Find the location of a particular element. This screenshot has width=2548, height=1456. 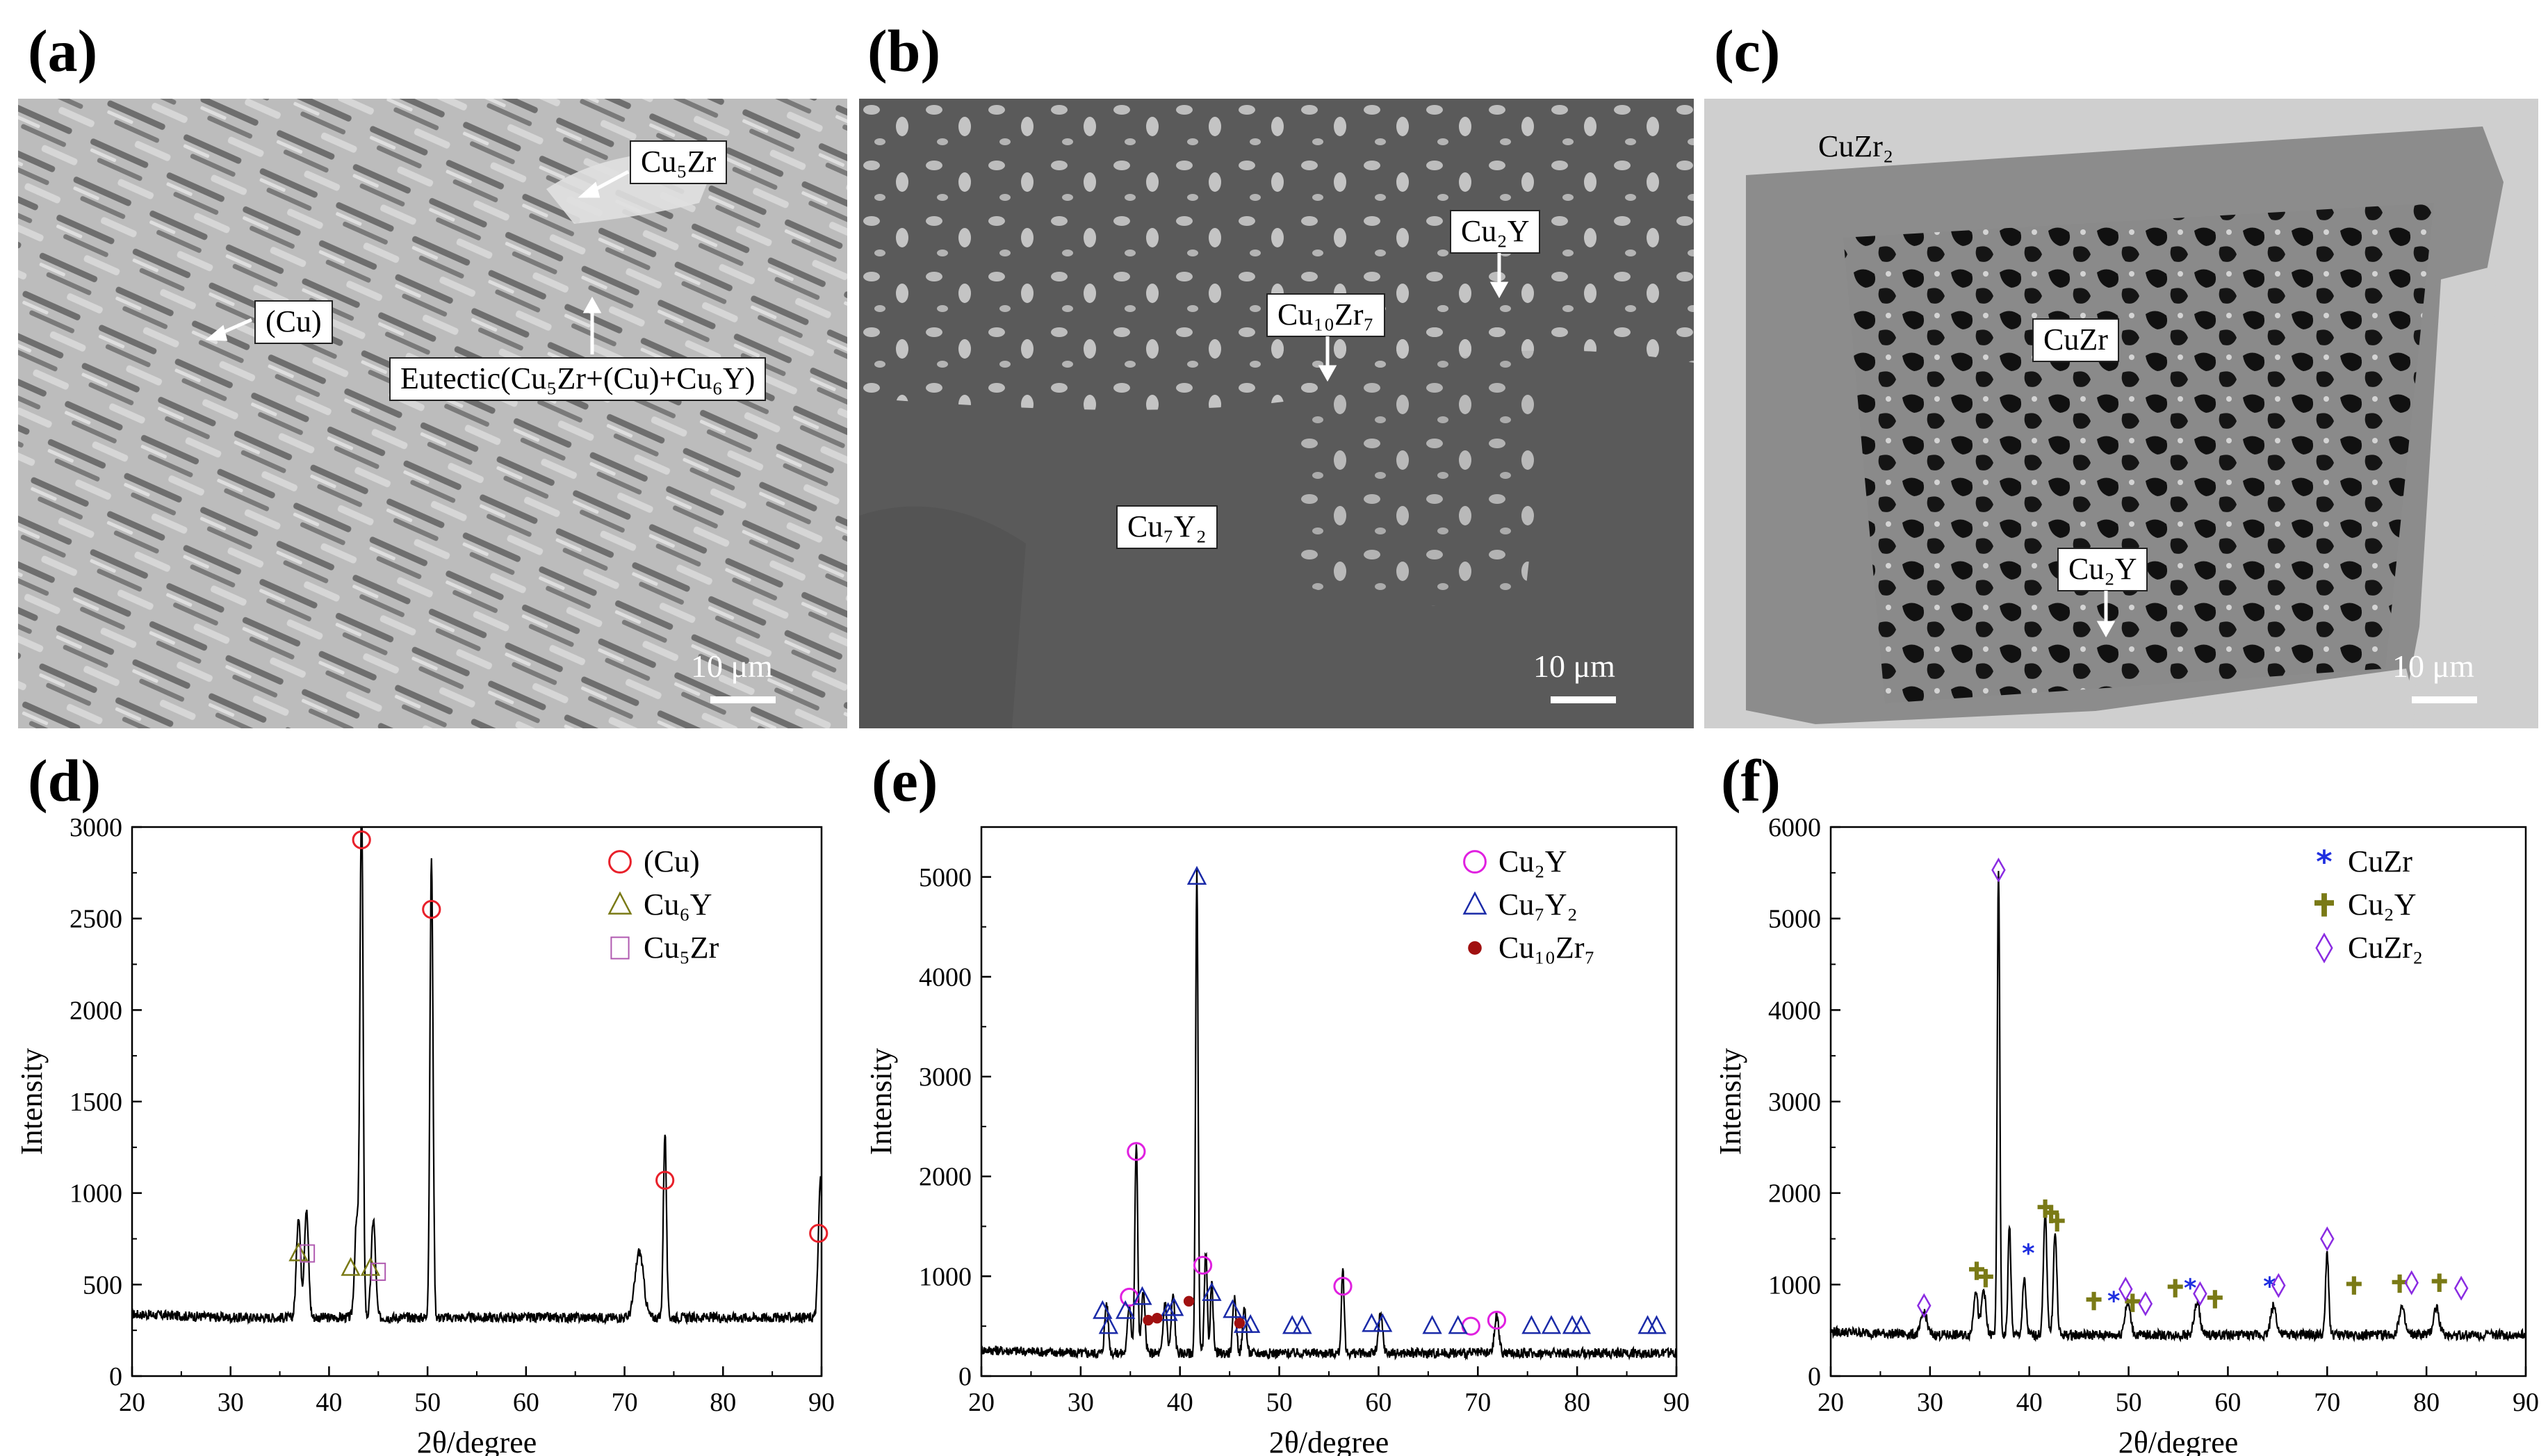

legend-label: Cu₅Zr is located at coordinates (681, 948).